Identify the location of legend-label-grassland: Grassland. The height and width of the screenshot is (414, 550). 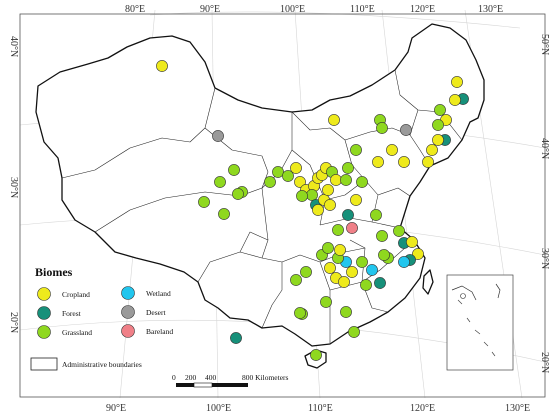
(77, 332).